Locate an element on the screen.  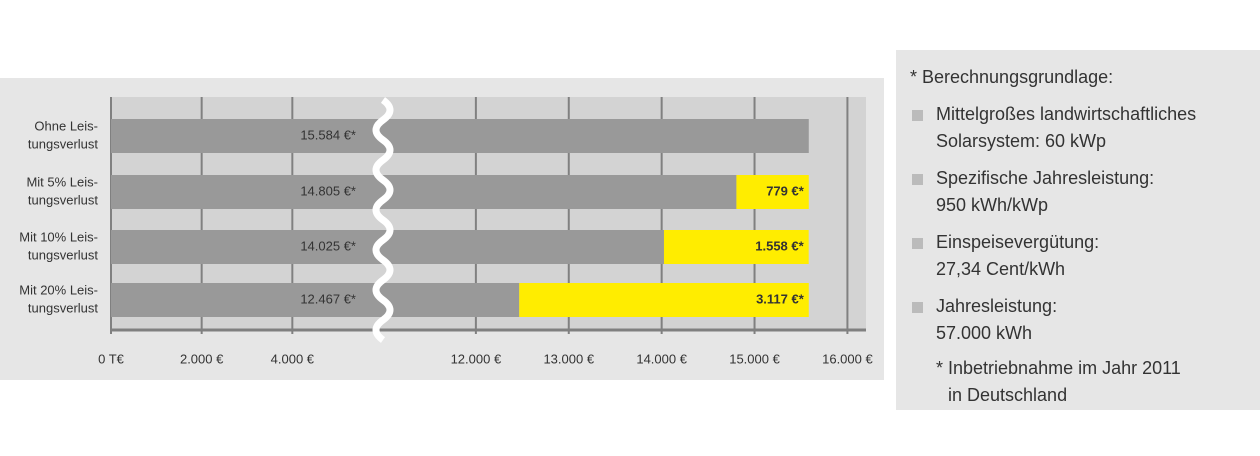
note-line: Solarsystem: 60 kWp is located at coordinates (1021, 141).